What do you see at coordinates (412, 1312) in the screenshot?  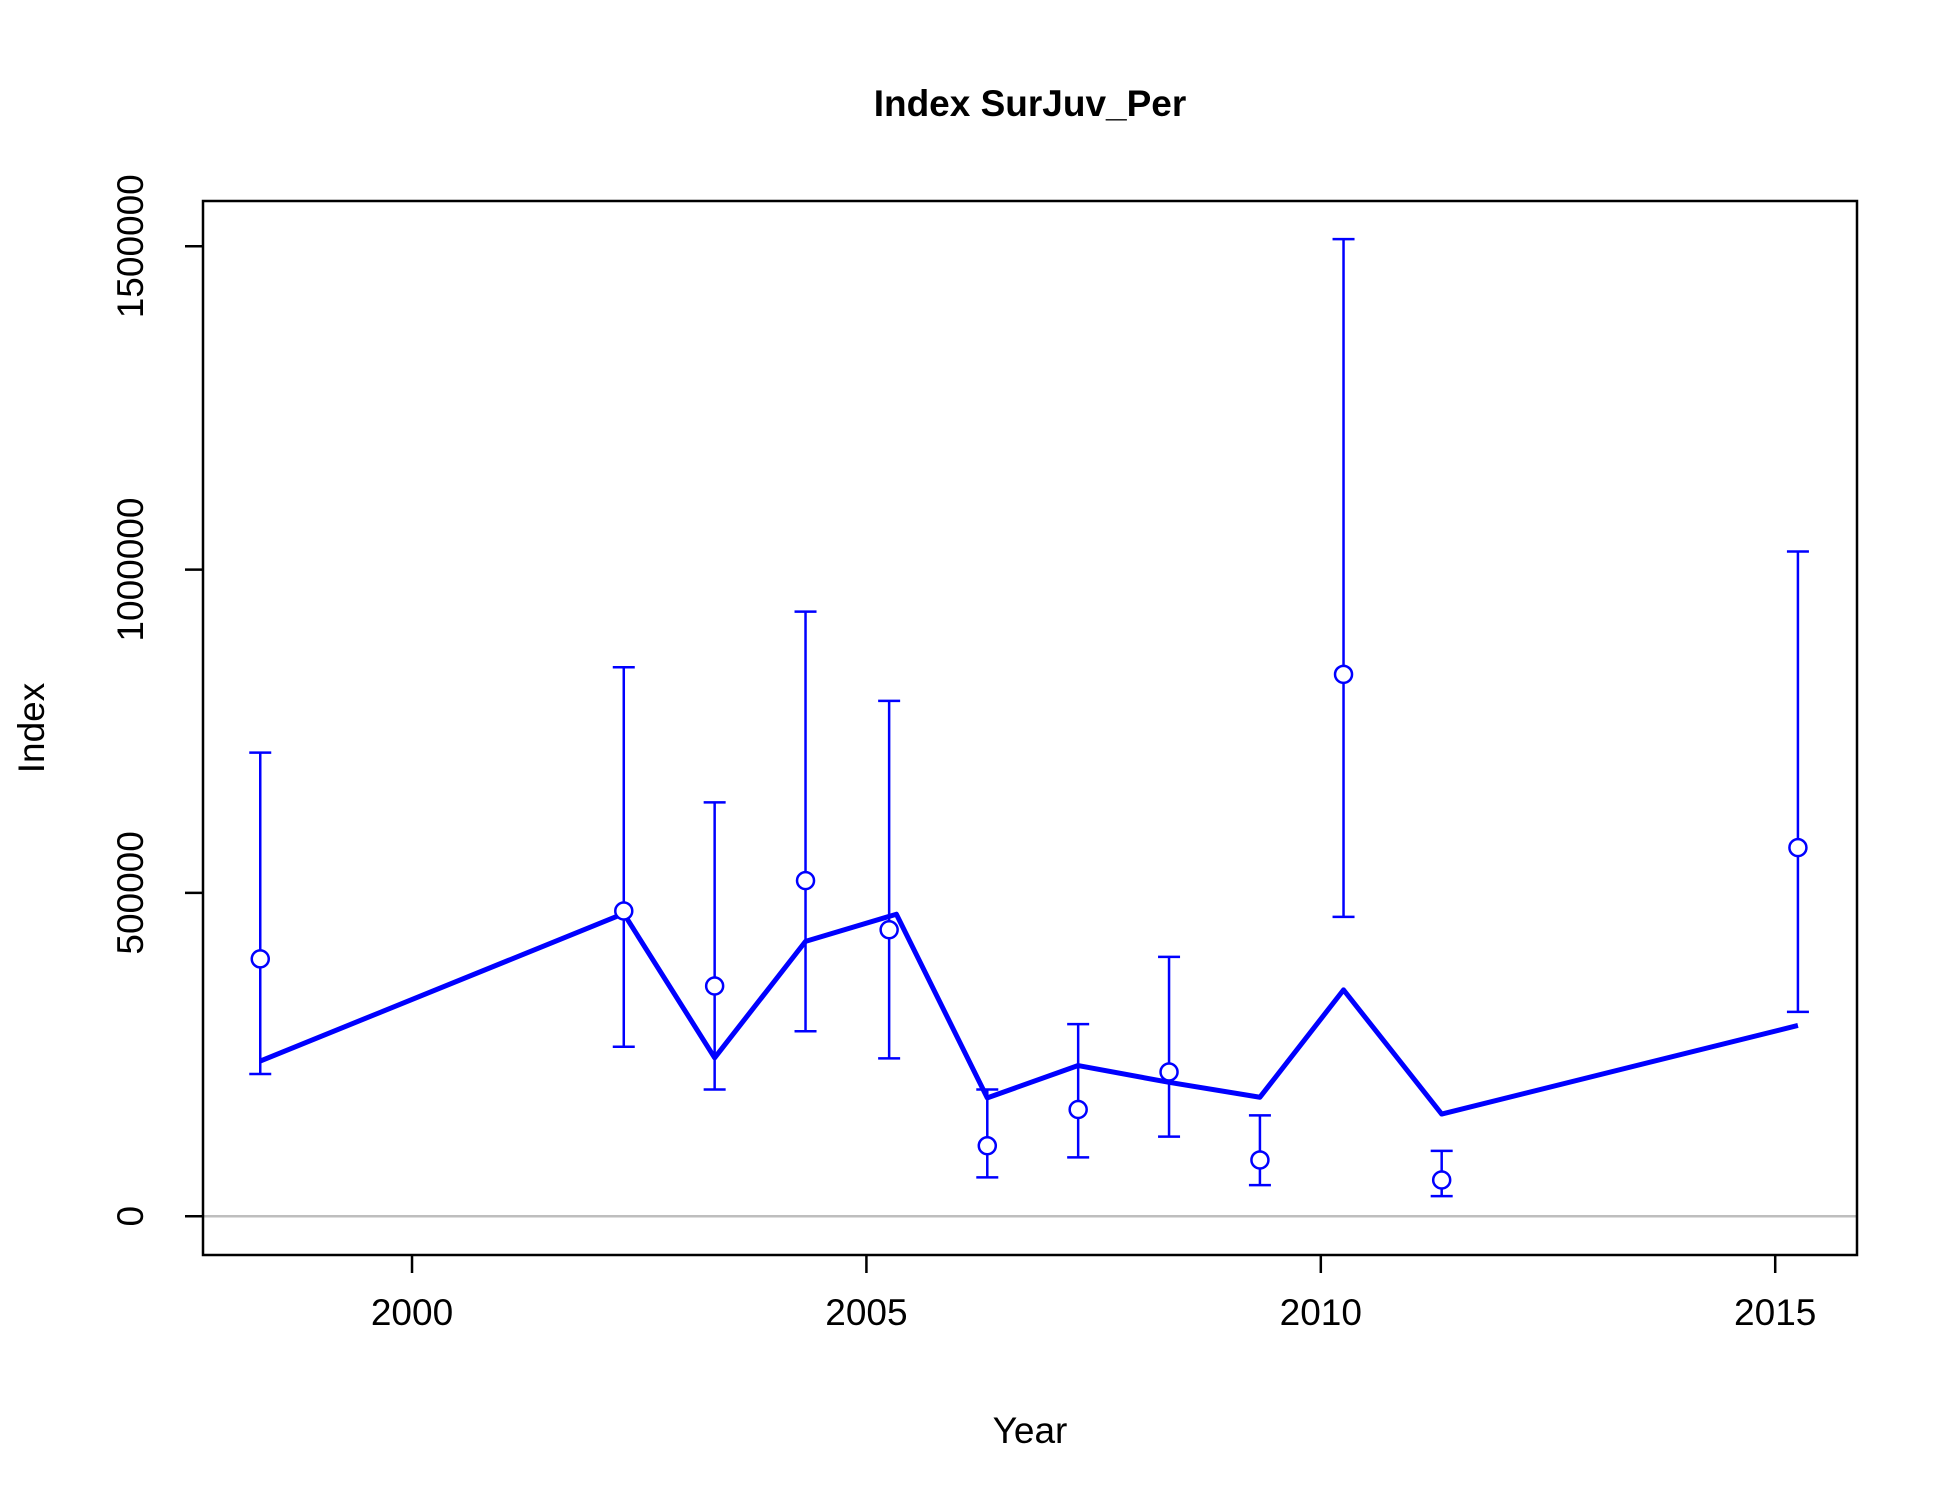 I see `x-tick-label: 2000` at bounding box center [412, 1312].